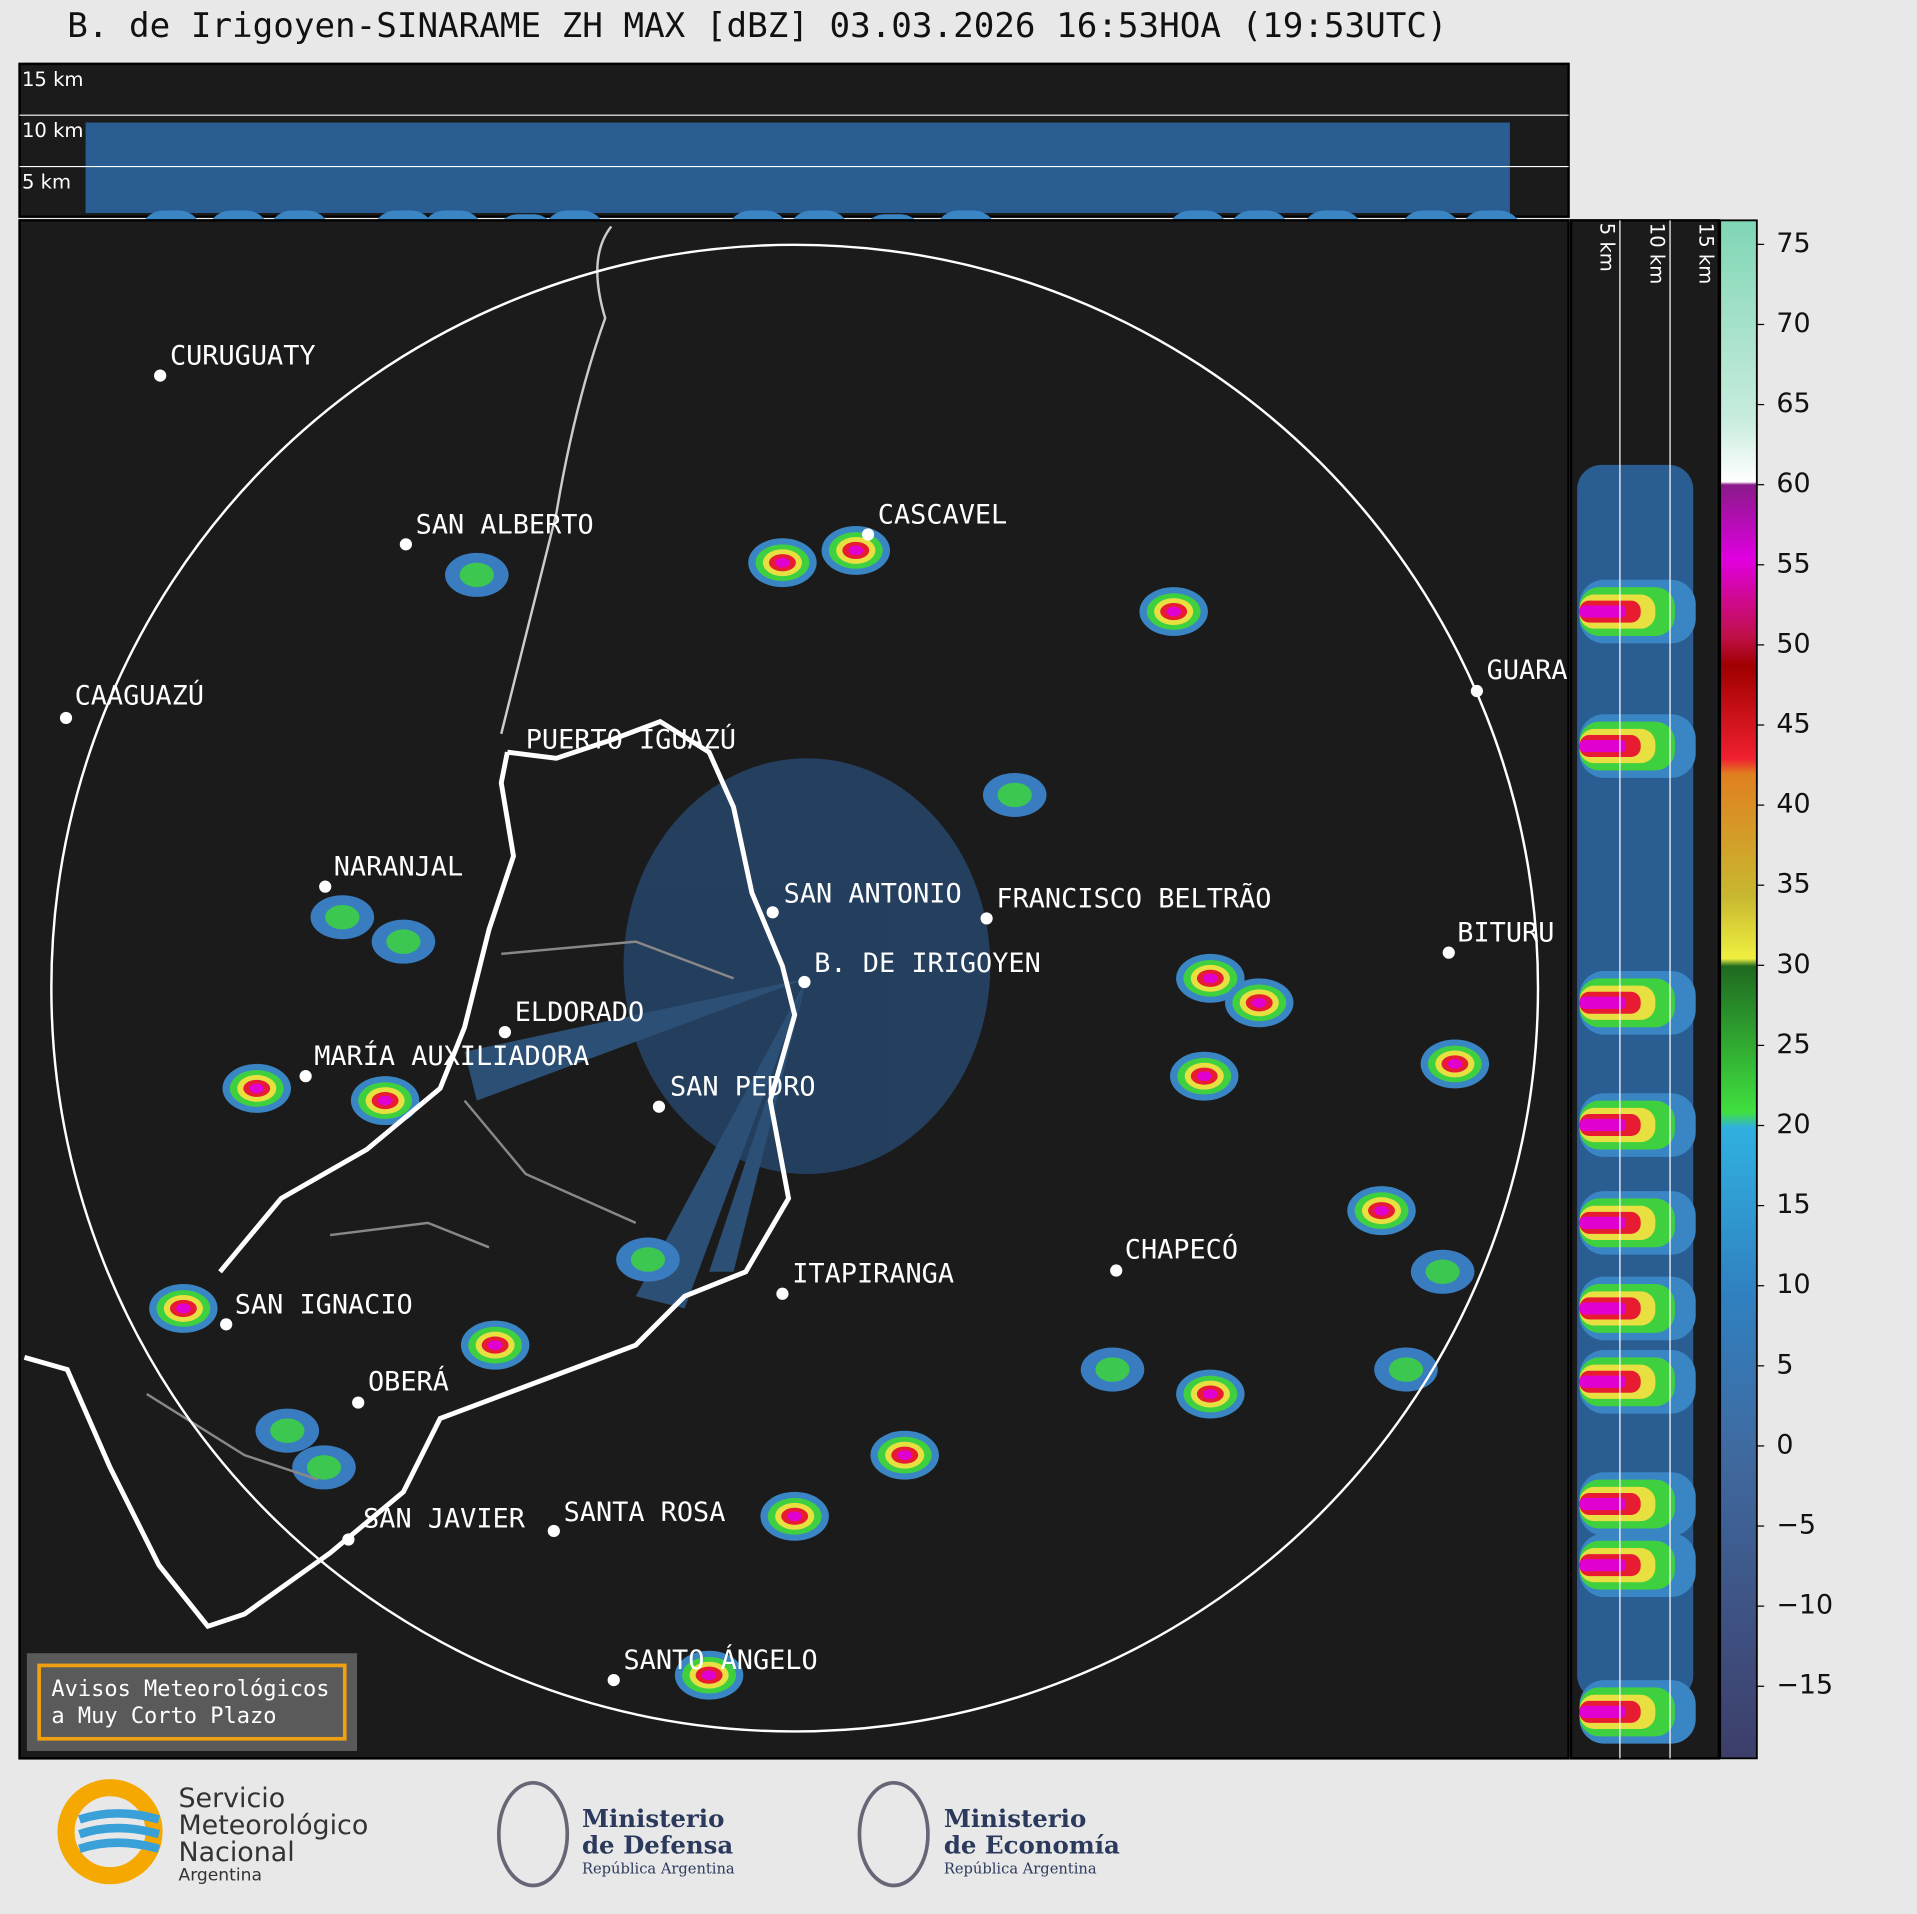 Image resolution: width=1917 pixels, height=1914 pixels. What do you see at coordinates (398, 867) in the screenshot?
I see `city-label: NARANJAL` at bounding box center [398, 867].